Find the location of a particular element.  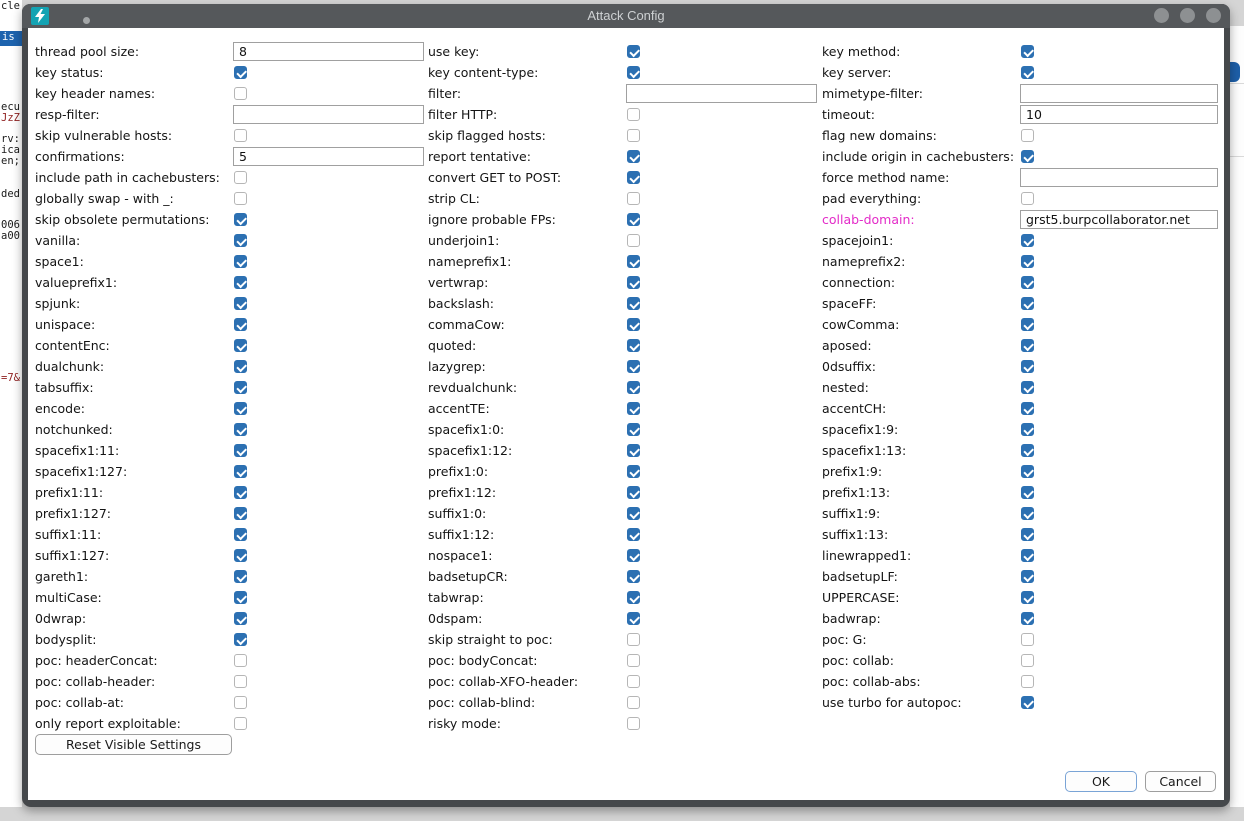

cancel-button: Cancel is located at coordinates (1180, 781).